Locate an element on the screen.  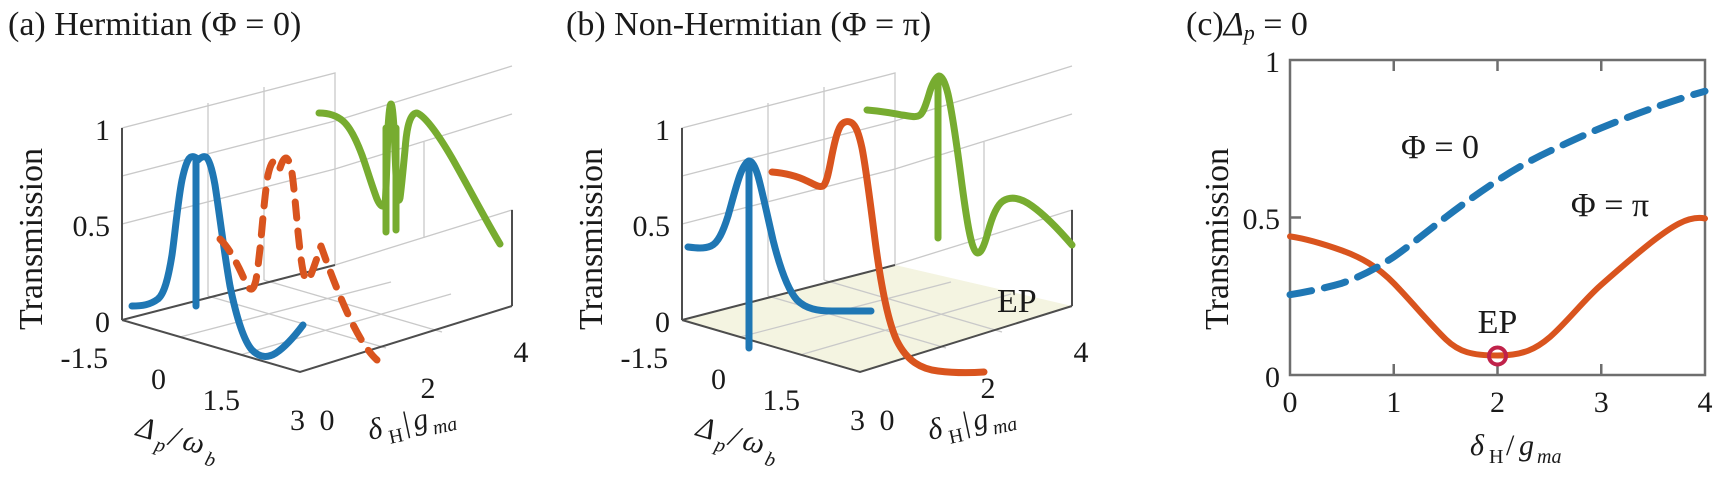
panel-c-xlabel-g-sub: ma is located at coordinates (1549, 457).